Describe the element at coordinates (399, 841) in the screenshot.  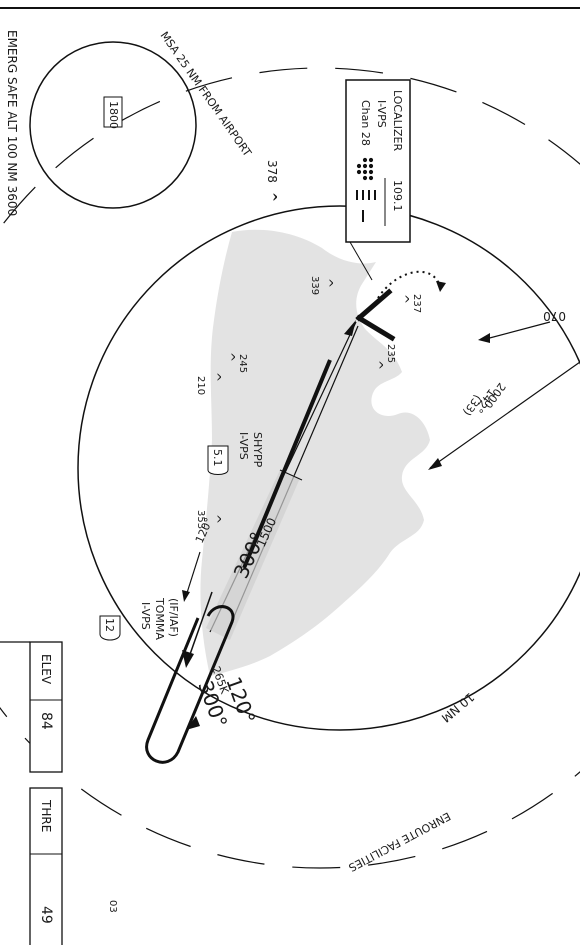
I see `enroute-label: ENROUTE FACILITIES` at that location.